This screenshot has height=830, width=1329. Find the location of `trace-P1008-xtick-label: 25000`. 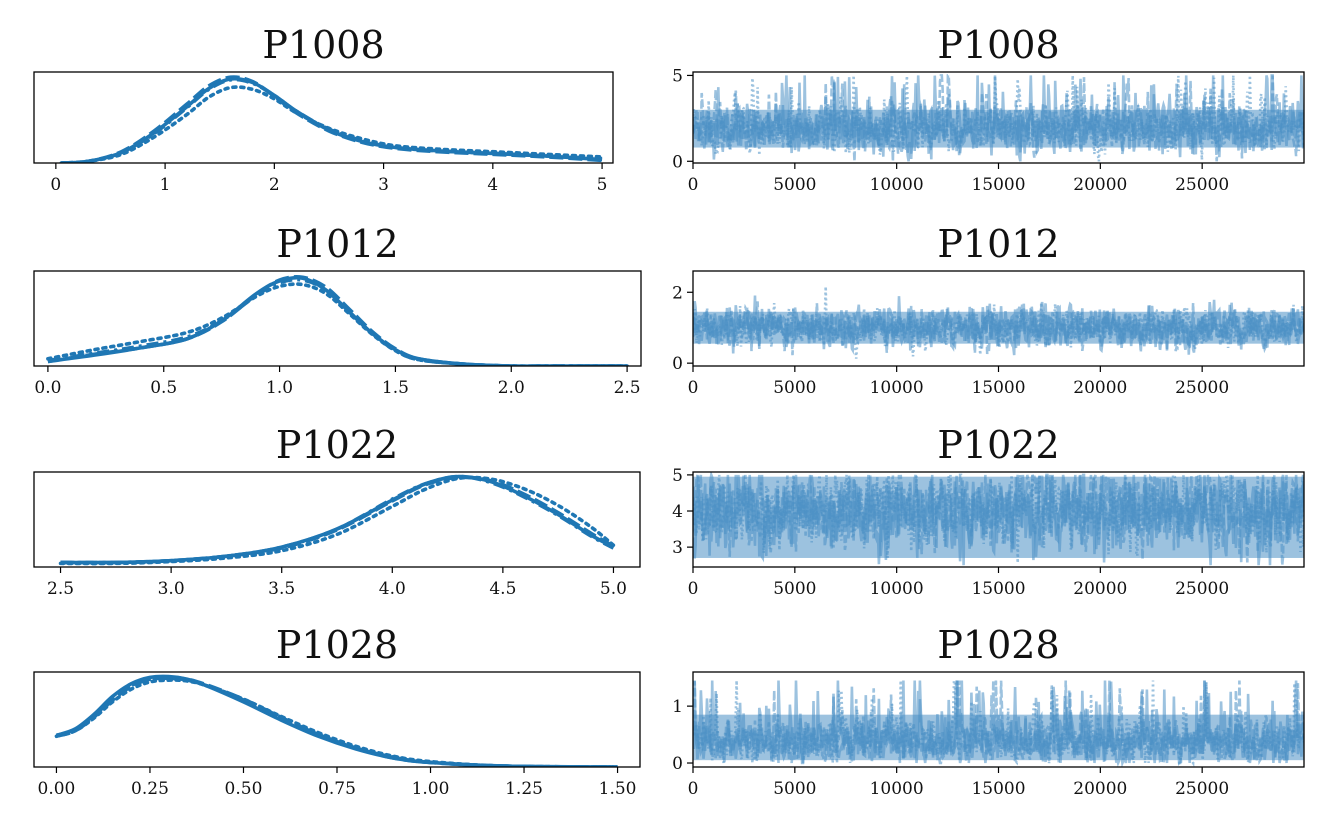

trace-P1008-xtick-label: 25000 is located at coordinates (1202, 185).